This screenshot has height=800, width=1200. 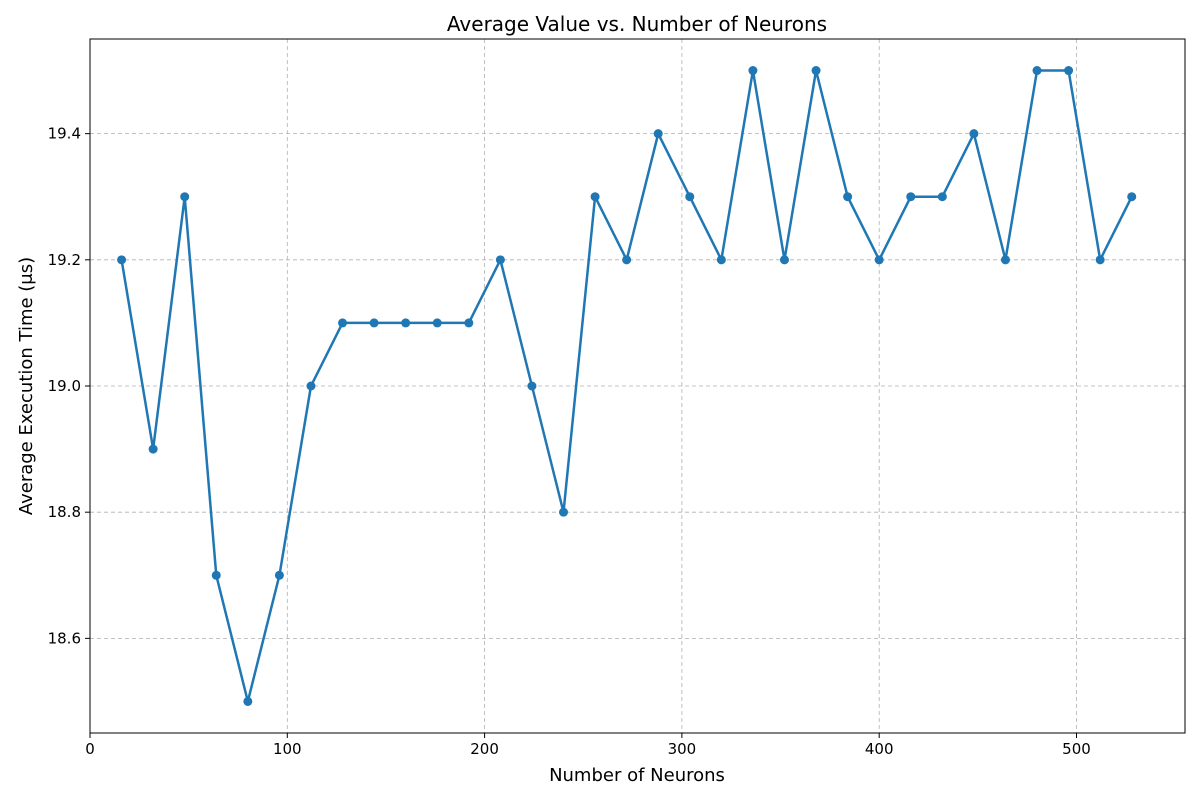 What do you see at coordinates (64, 386) in the screenshot?
I see `y-tick-label: 19.0` at bounding box center [64, 386].